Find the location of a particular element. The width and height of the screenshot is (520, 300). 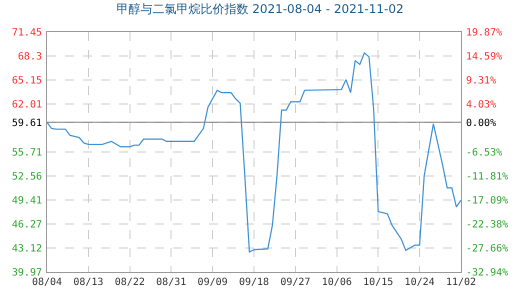

x-tick-label: 08/22 is located at coordinates (129, 282).